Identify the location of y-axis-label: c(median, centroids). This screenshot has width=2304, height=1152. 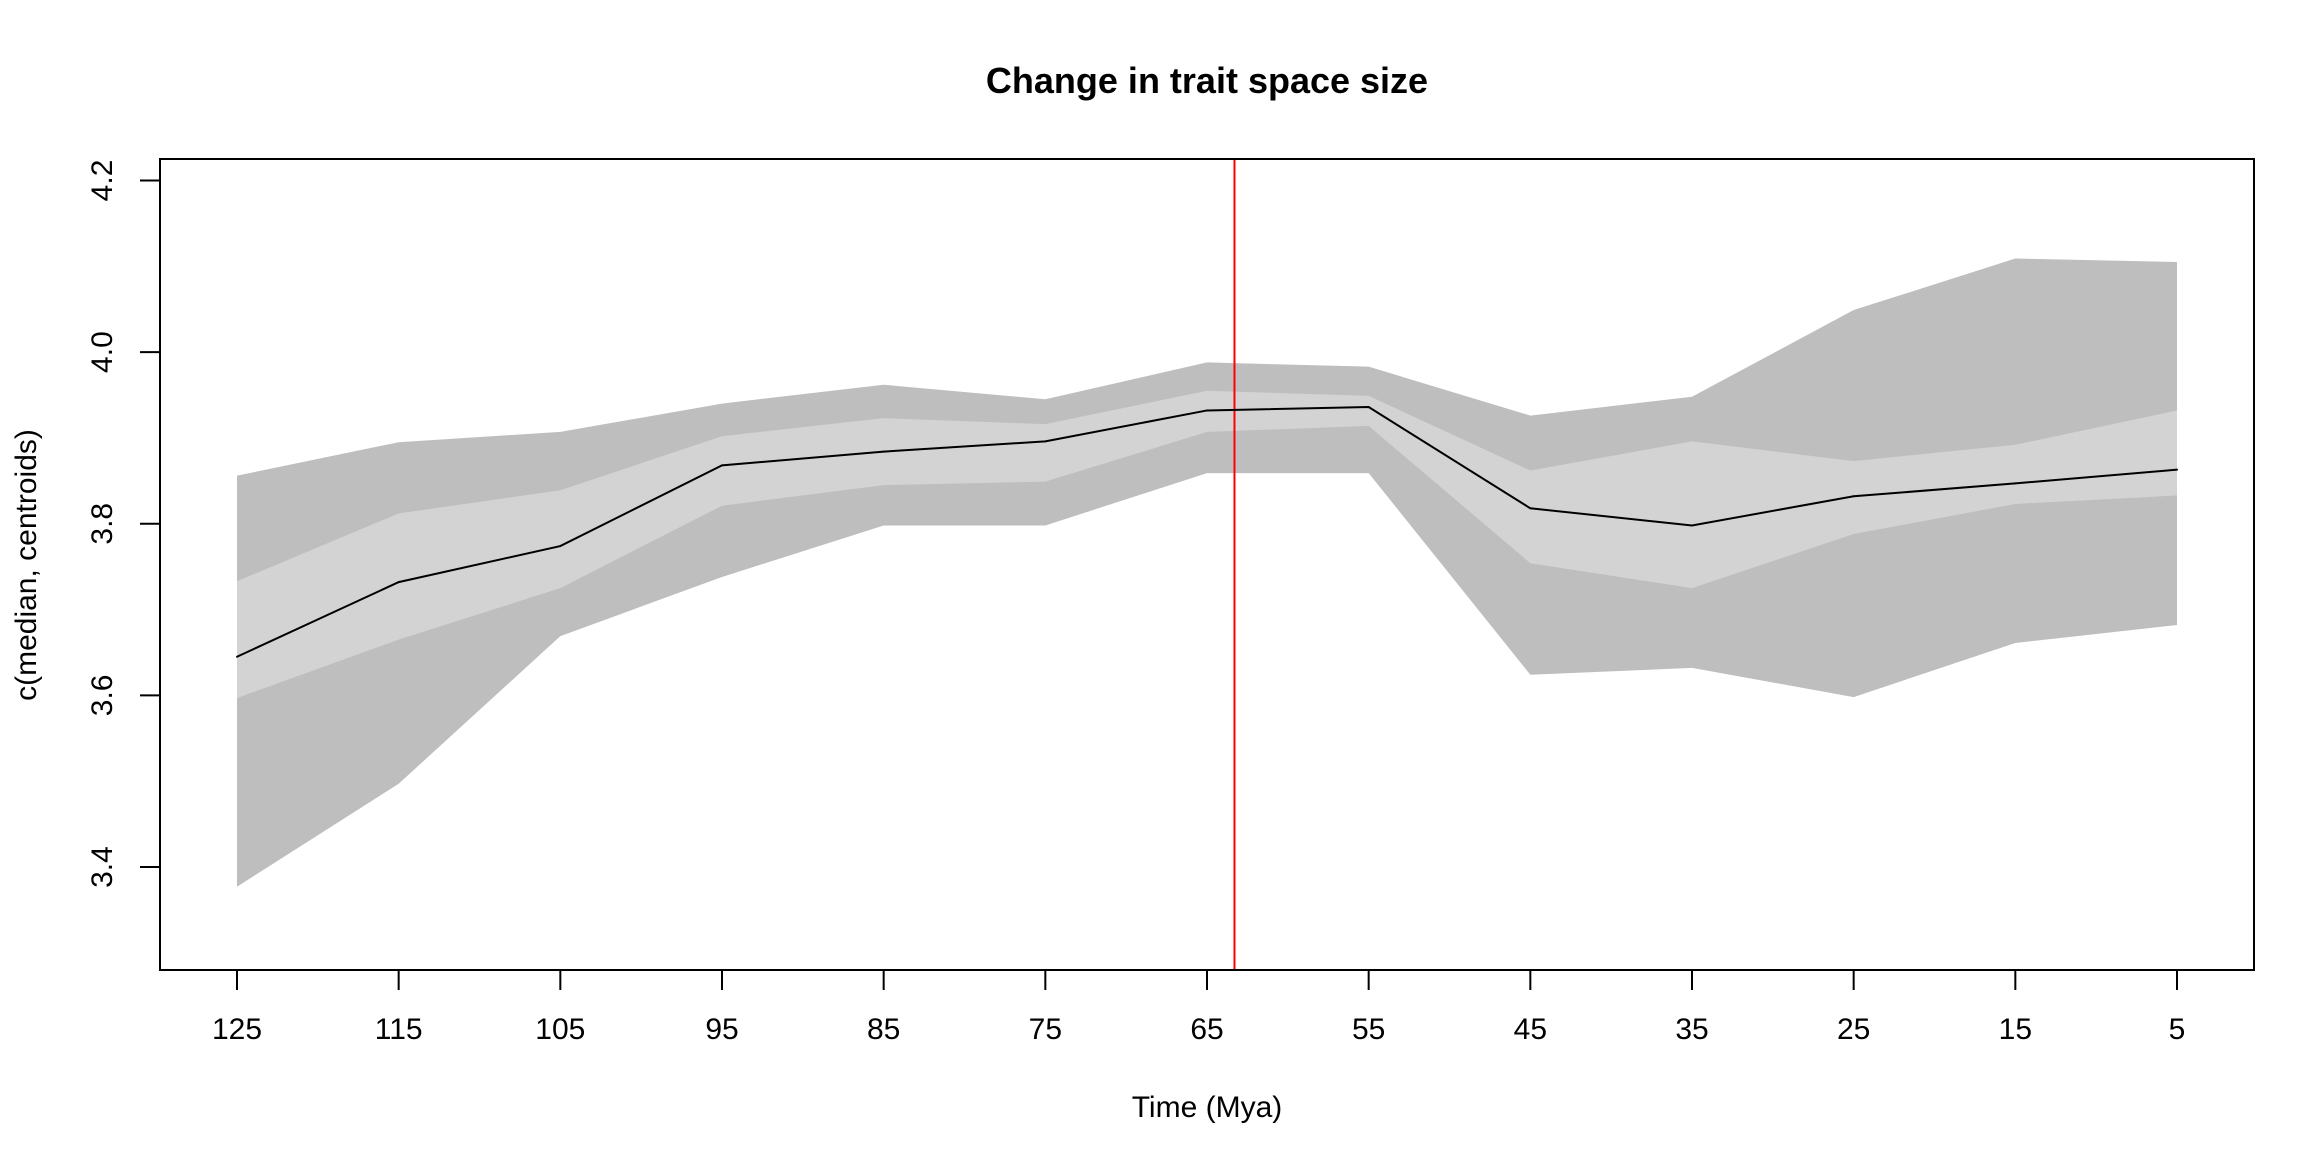
(26, 565).